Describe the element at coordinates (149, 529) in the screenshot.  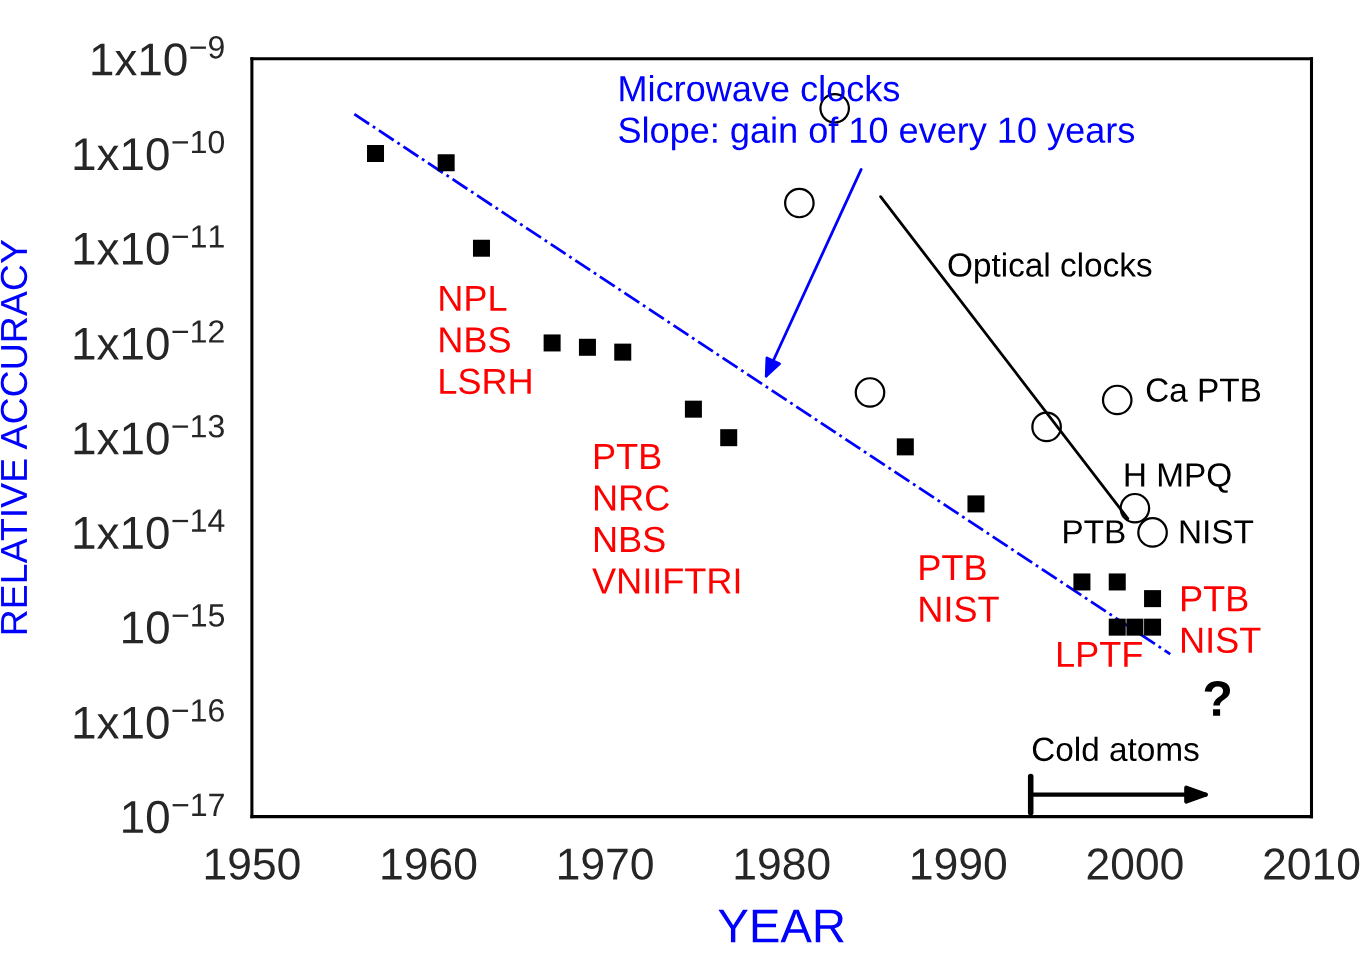
I see `y-tick-label: 1x10$^{−14}$` at that location.